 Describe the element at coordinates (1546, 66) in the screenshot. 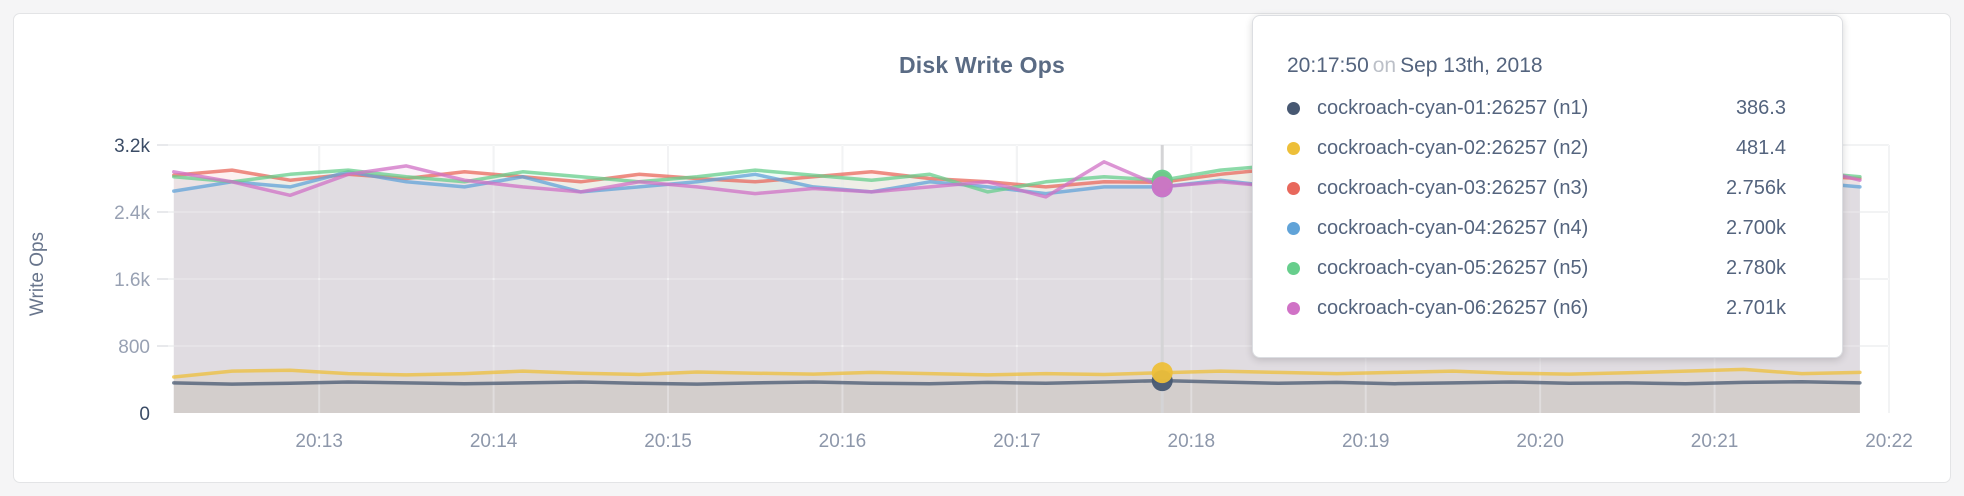

I see `tooltip-header: 20:17:50 on Sep 13th, 2018` at that location.